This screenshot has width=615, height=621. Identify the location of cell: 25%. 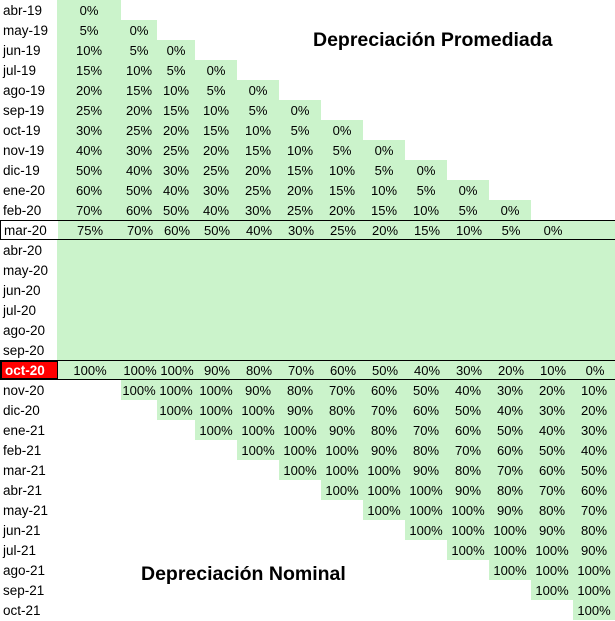
(343, 230).